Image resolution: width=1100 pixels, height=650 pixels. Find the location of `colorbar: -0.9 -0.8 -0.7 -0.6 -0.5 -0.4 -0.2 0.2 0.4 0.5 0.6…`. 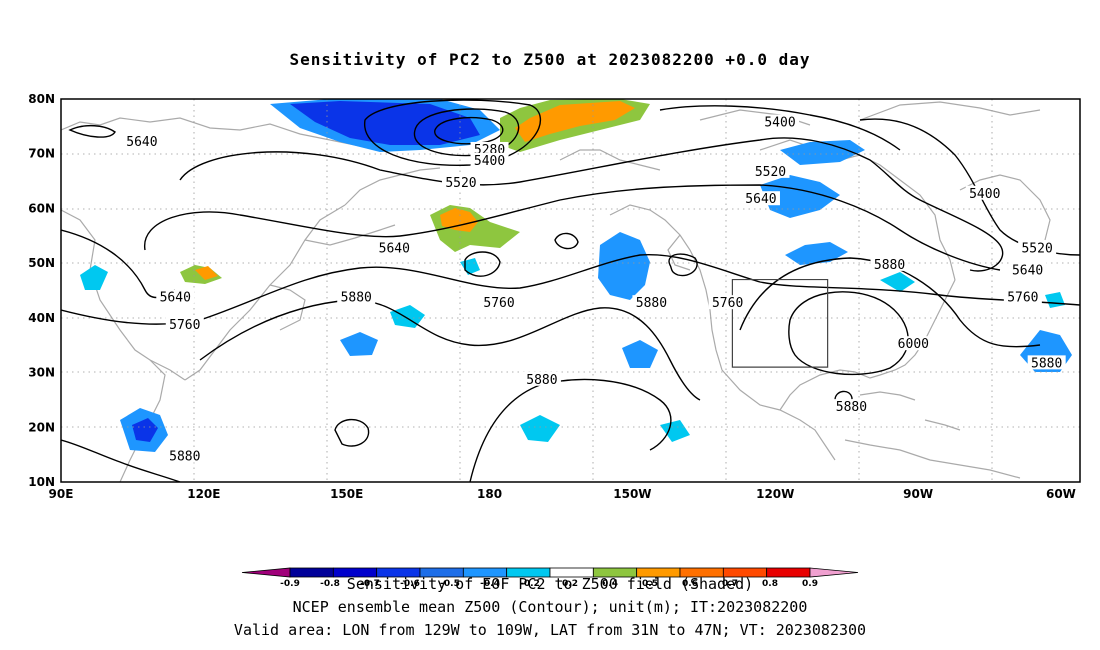

colorbar: -0.9 -0.8 -0.7 -0.6 -0.5 -0.4 -0.2 0.2 0.4 0.5 0.6… is located at coordinates (550, 578).